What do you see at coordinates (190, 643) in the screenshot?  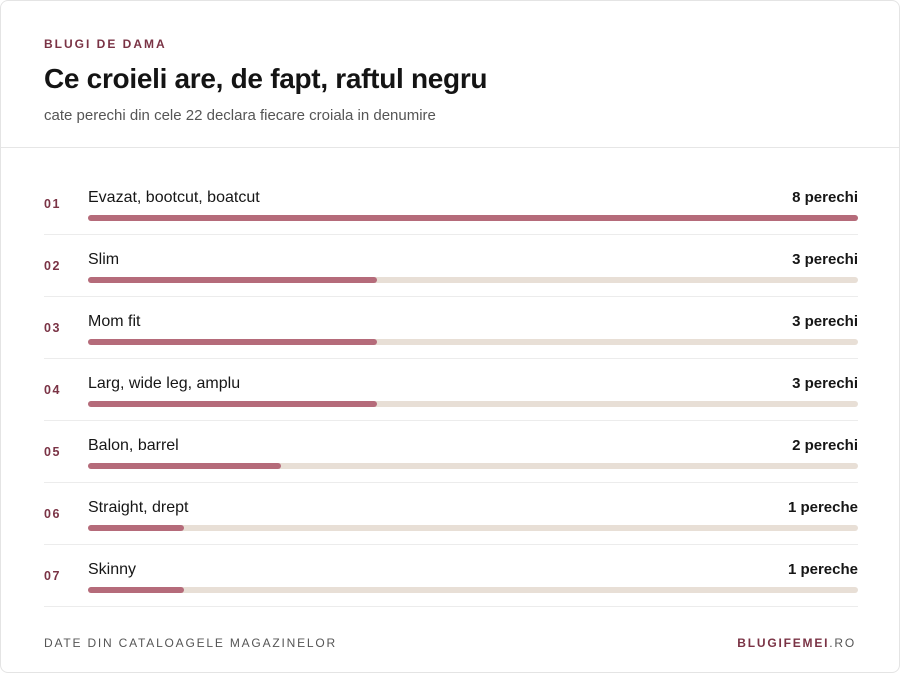 I see `source-note: DATE DIN CATALOAGELE MAGAZINELOR` at bounding box center [190, 643].